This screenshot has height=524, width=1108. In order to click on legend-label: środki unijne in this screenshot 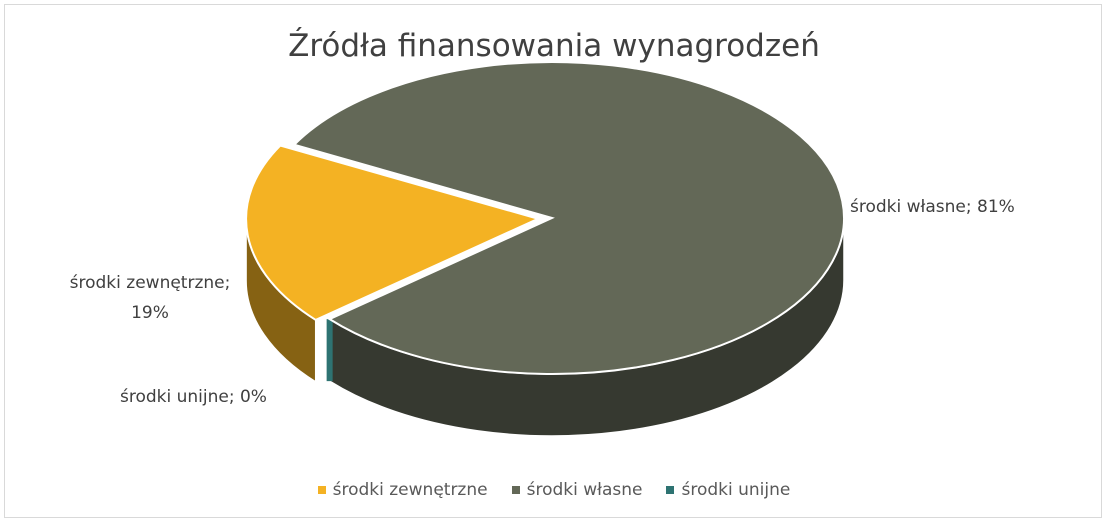, I will do `click(736, 490)`.